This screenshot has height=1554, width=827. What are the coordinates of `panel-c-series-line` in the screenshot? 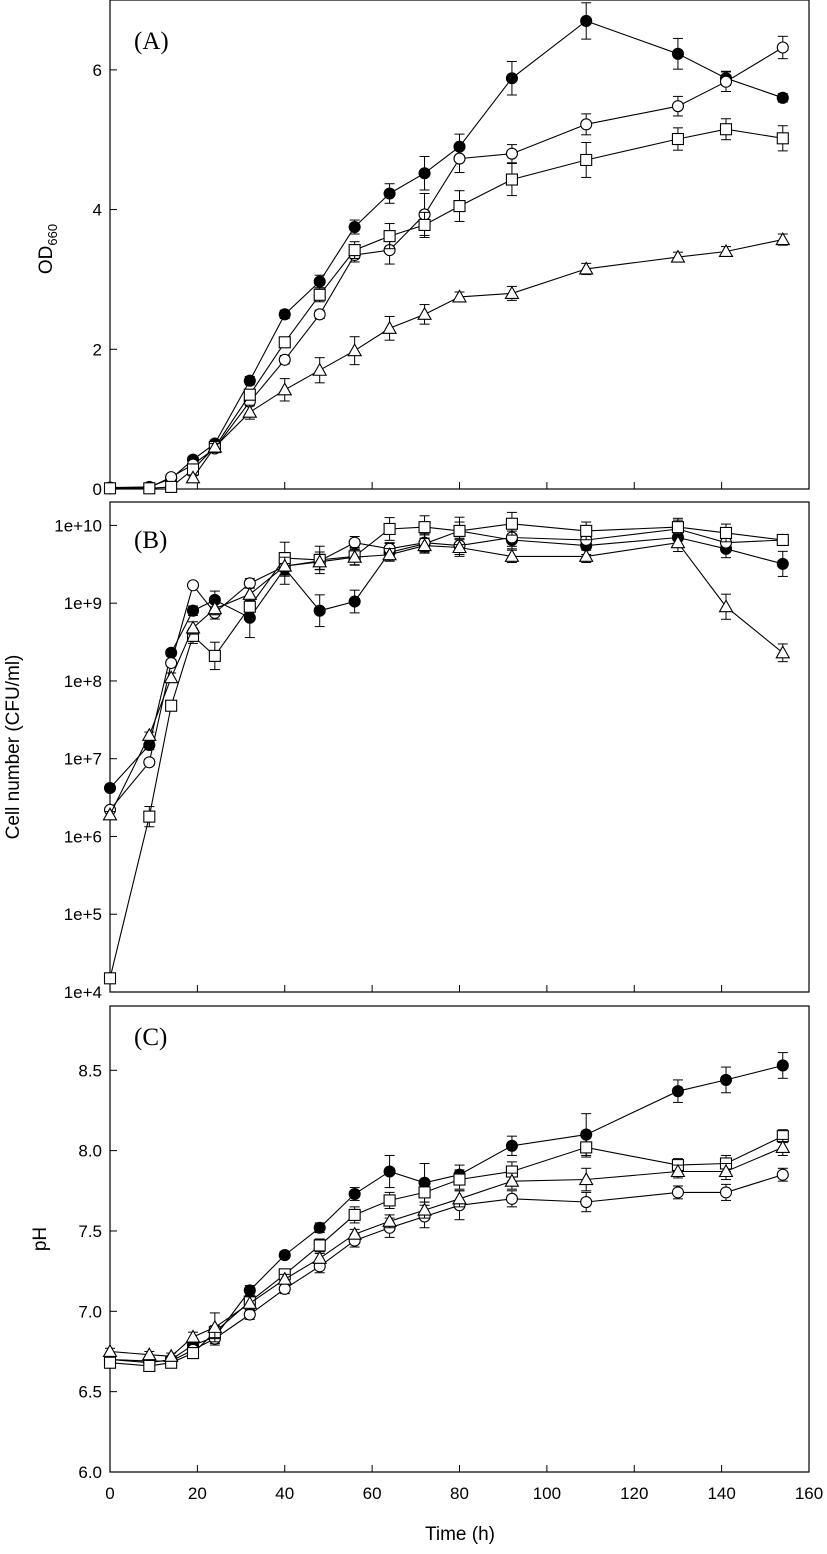 It's located at (446, 1251).